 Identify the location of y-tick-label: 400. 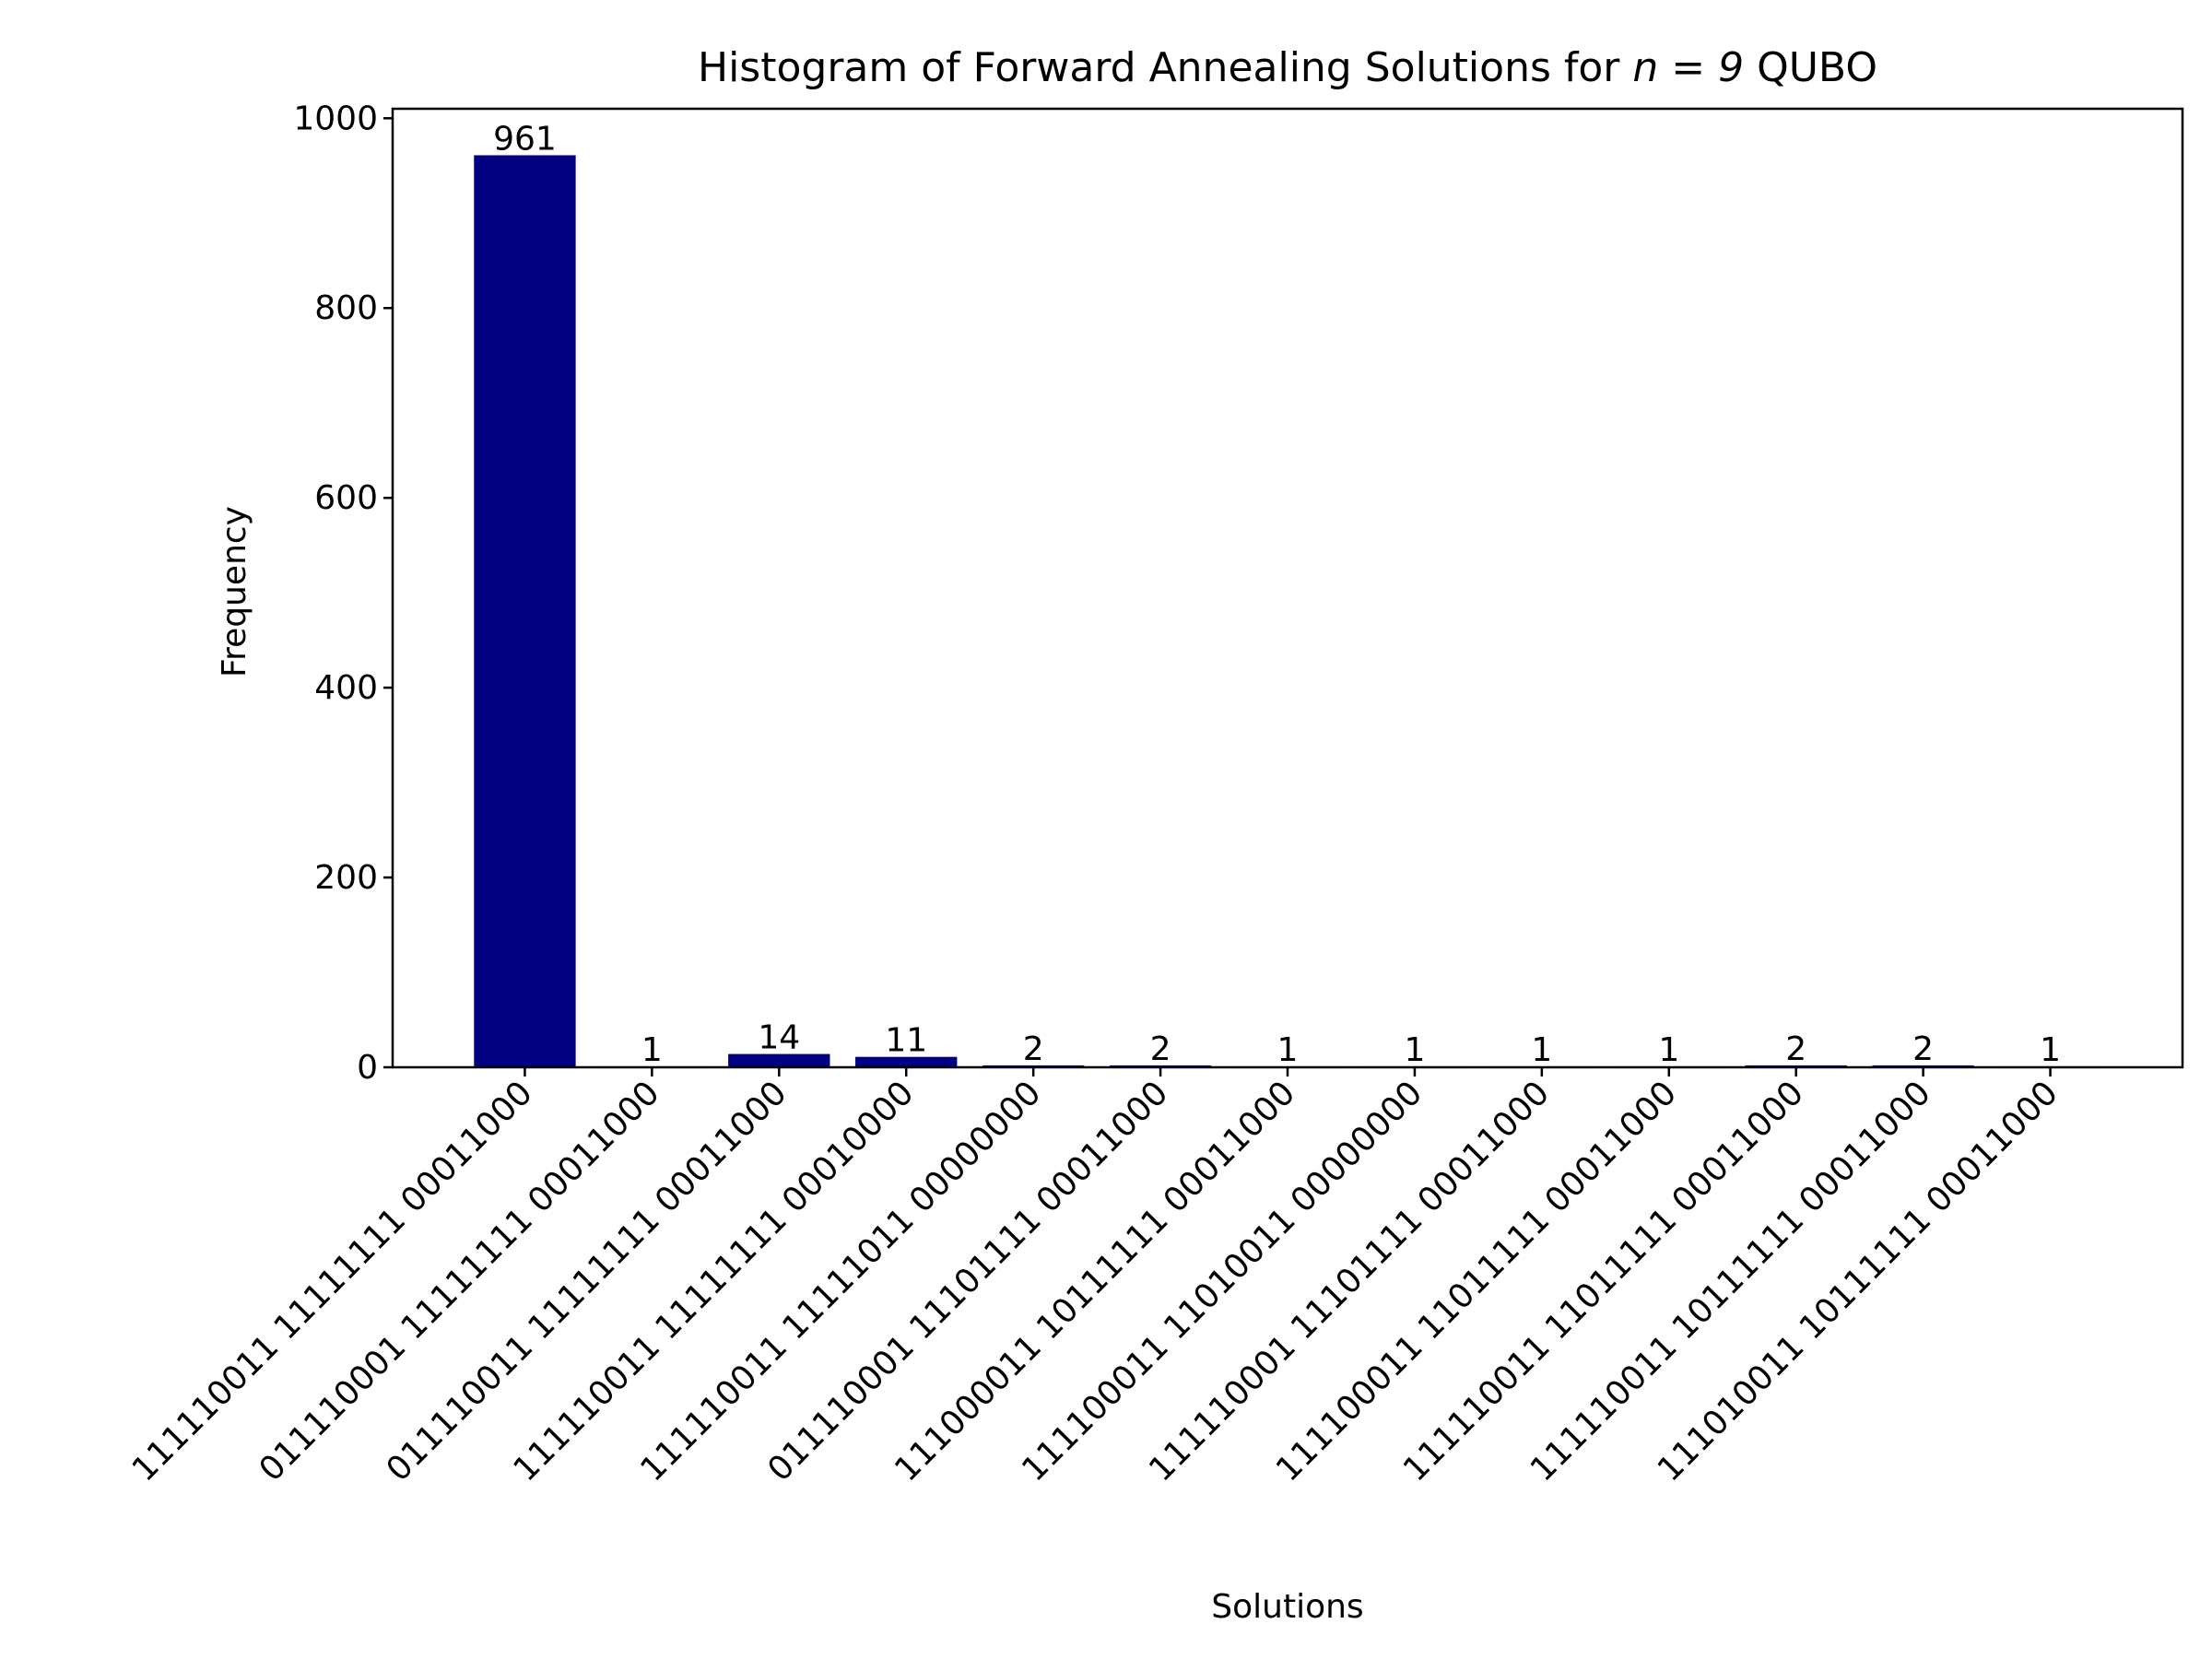
(346, 688).